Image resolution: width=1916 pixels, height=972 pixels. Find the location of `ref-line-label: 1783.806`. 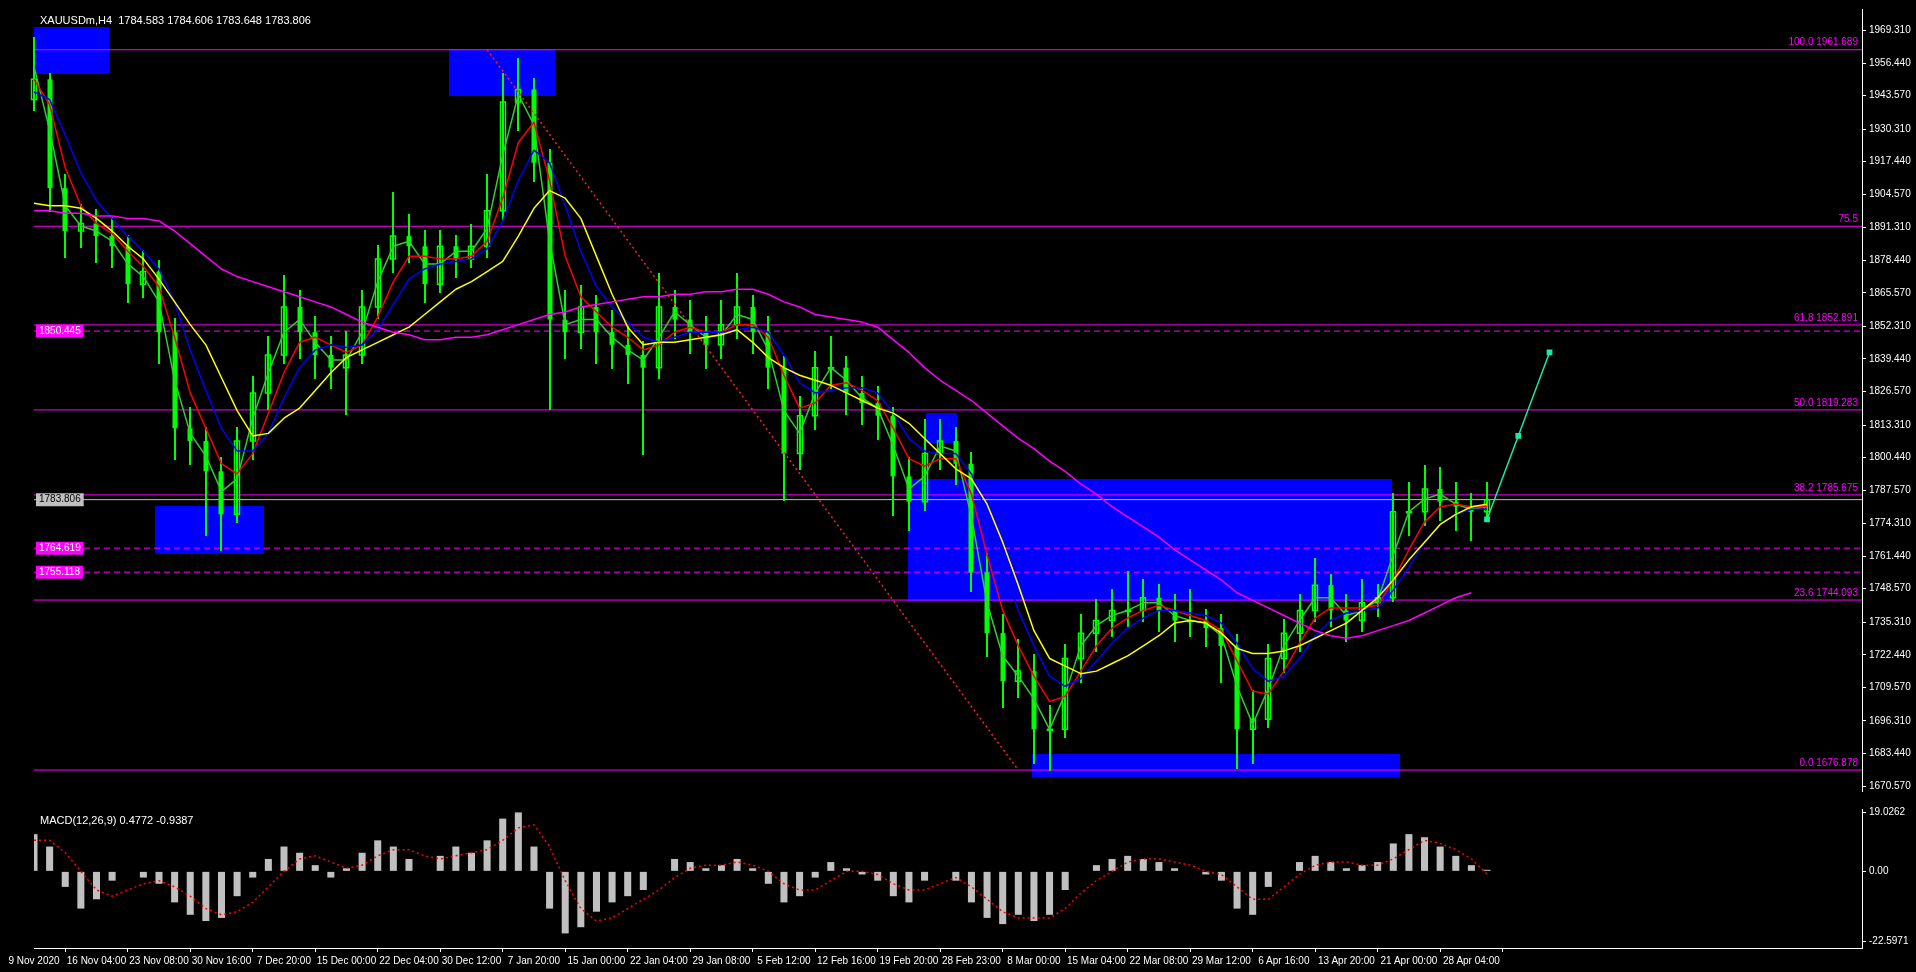

ref-line-label: 1783.806 is located at coordinates (60, 499).